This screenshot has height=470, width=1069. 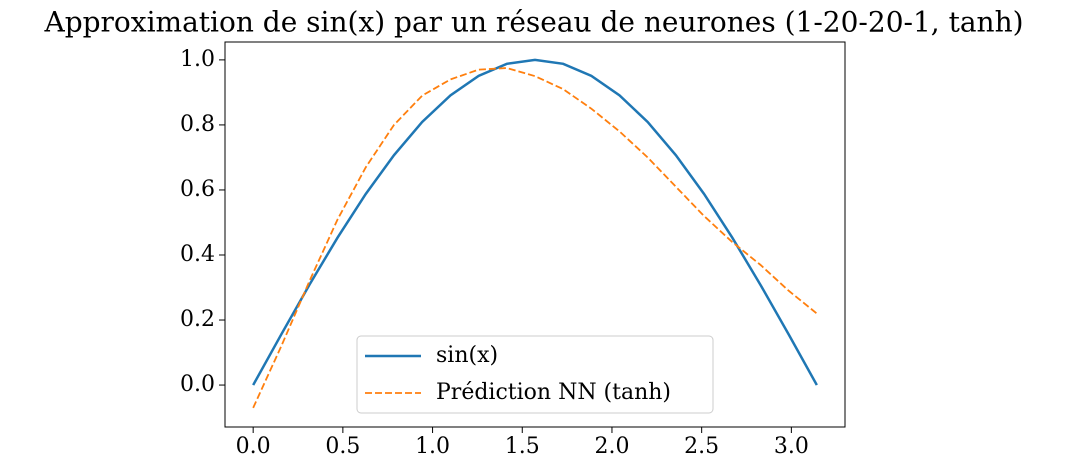 What do you see at coordinates (467, 355) in the screenshot?
I see `legend-label: sin(x)` at bounding box center [467, 355].